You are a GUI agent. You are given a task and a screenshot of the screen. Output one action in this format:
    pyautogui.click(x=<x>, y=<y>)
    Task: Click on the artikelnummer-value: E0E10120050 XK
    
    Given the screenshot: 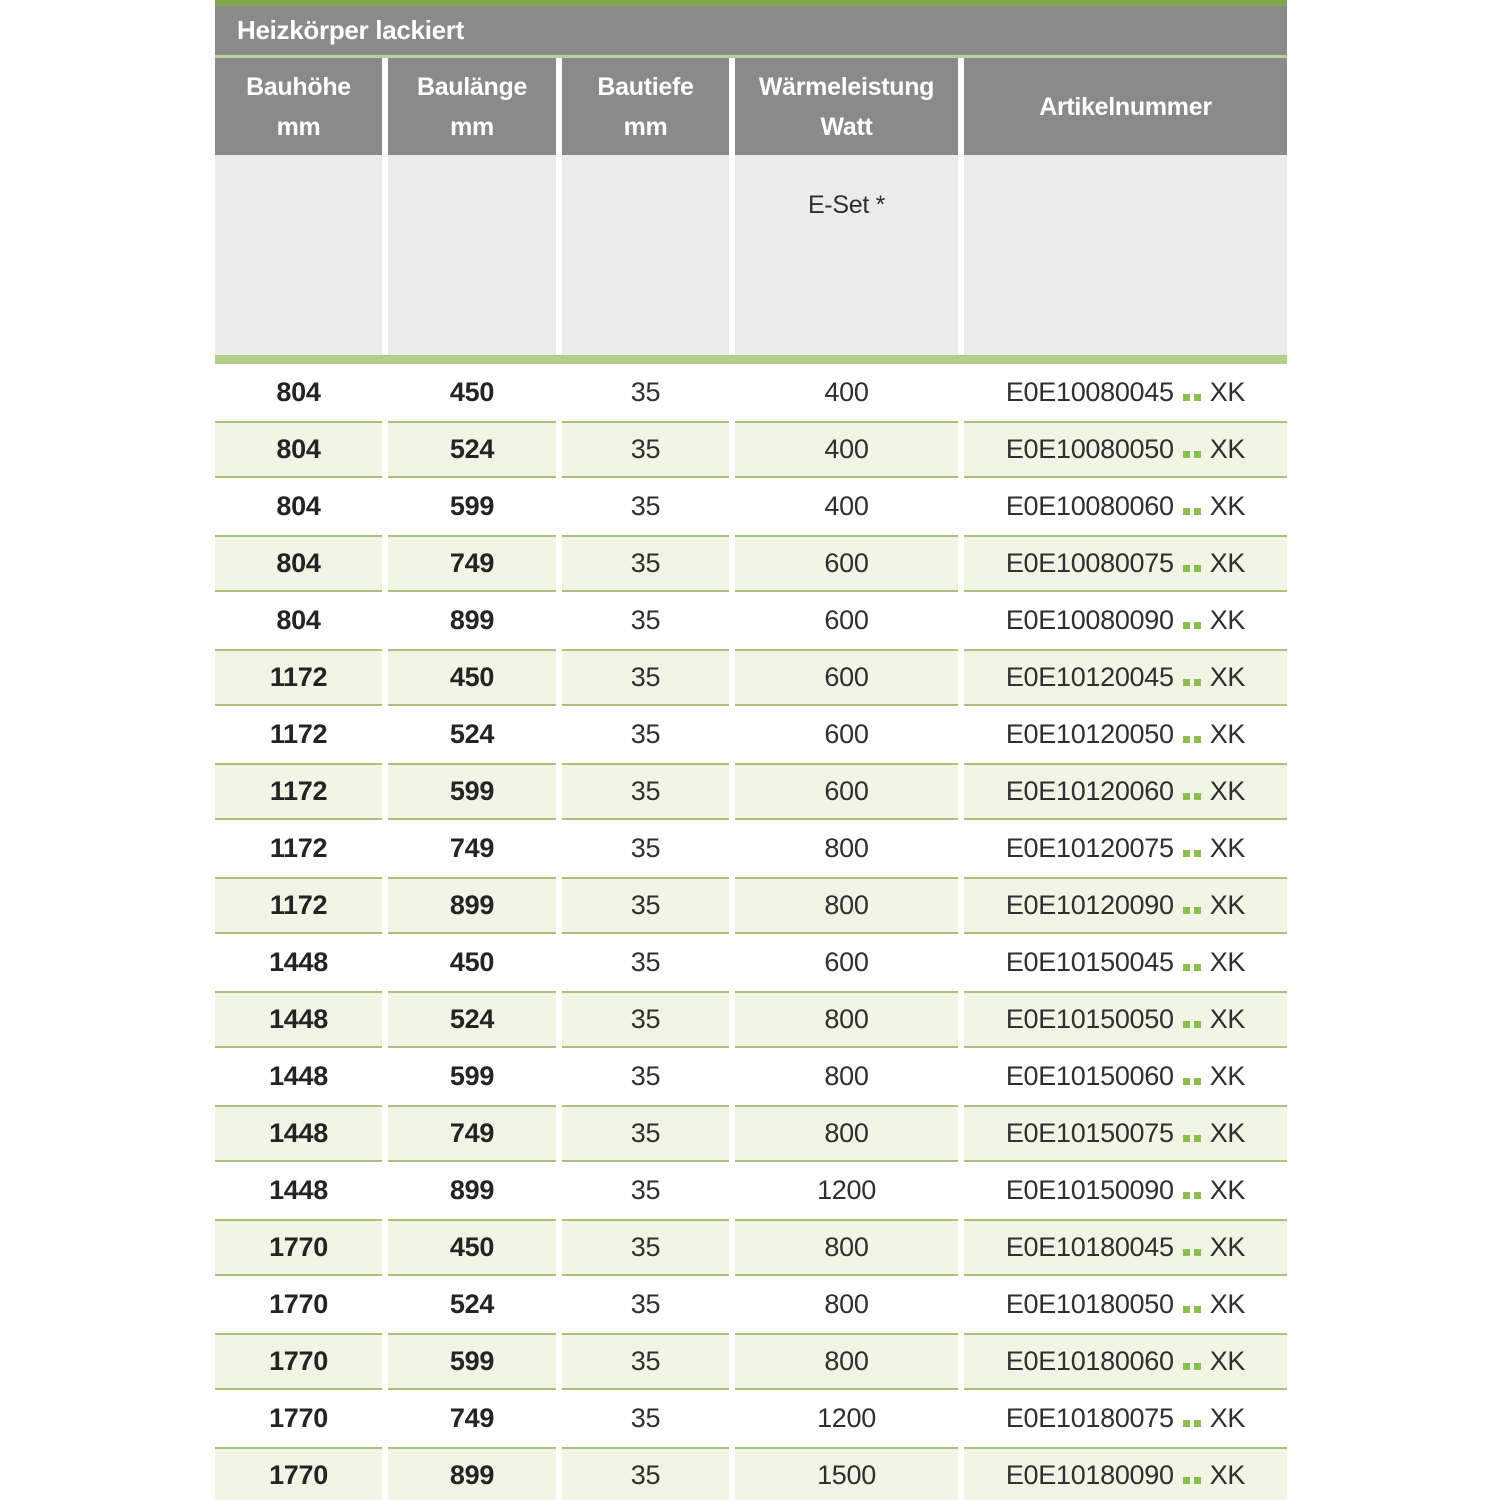 What is the action you would take?
    pyautogui.click(x=1125, y=734)
    